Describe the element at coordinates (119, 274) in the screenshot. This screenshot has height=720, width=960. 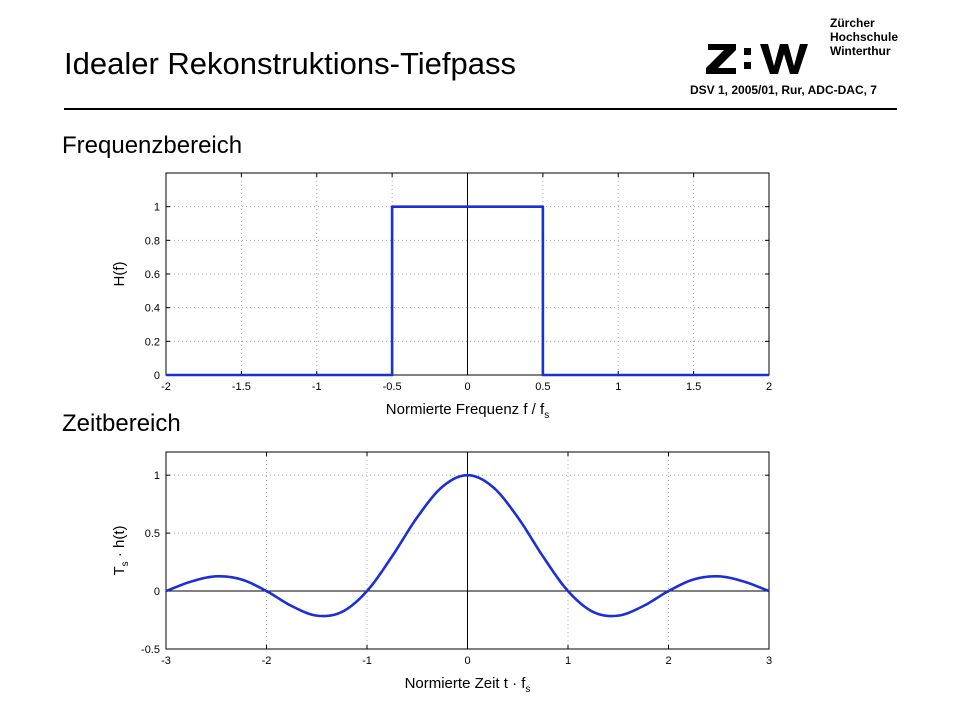
I see `y-axis-label: H(f)` at that location.